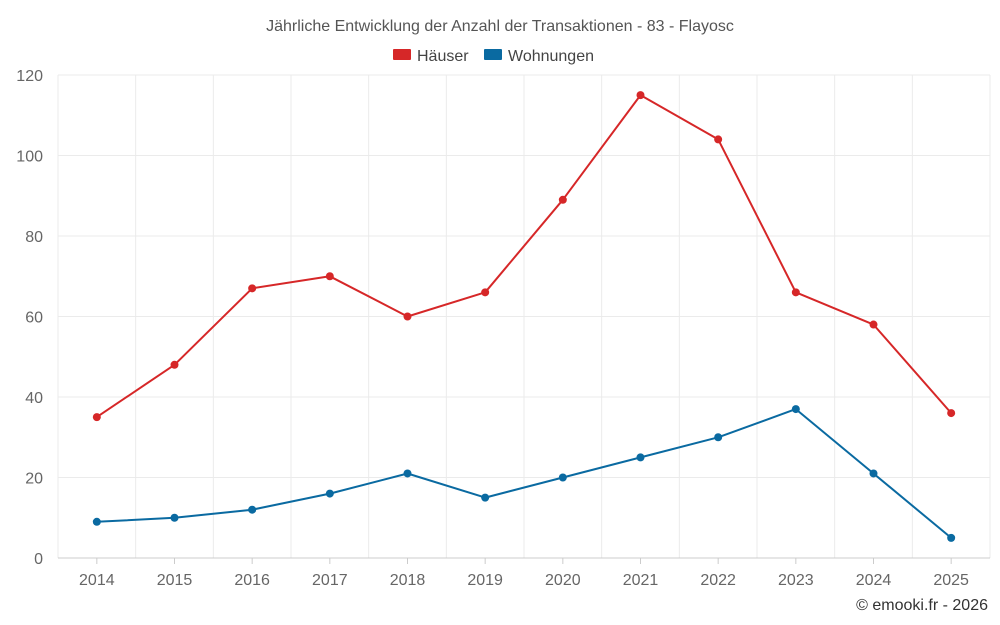 Image resolution: width=1000 pixels, height=625 pixels. What do you see at coordinates (97, 580) in the screenshot?
I see `x-tick-label: 2014` at bounding box center [97, 580].